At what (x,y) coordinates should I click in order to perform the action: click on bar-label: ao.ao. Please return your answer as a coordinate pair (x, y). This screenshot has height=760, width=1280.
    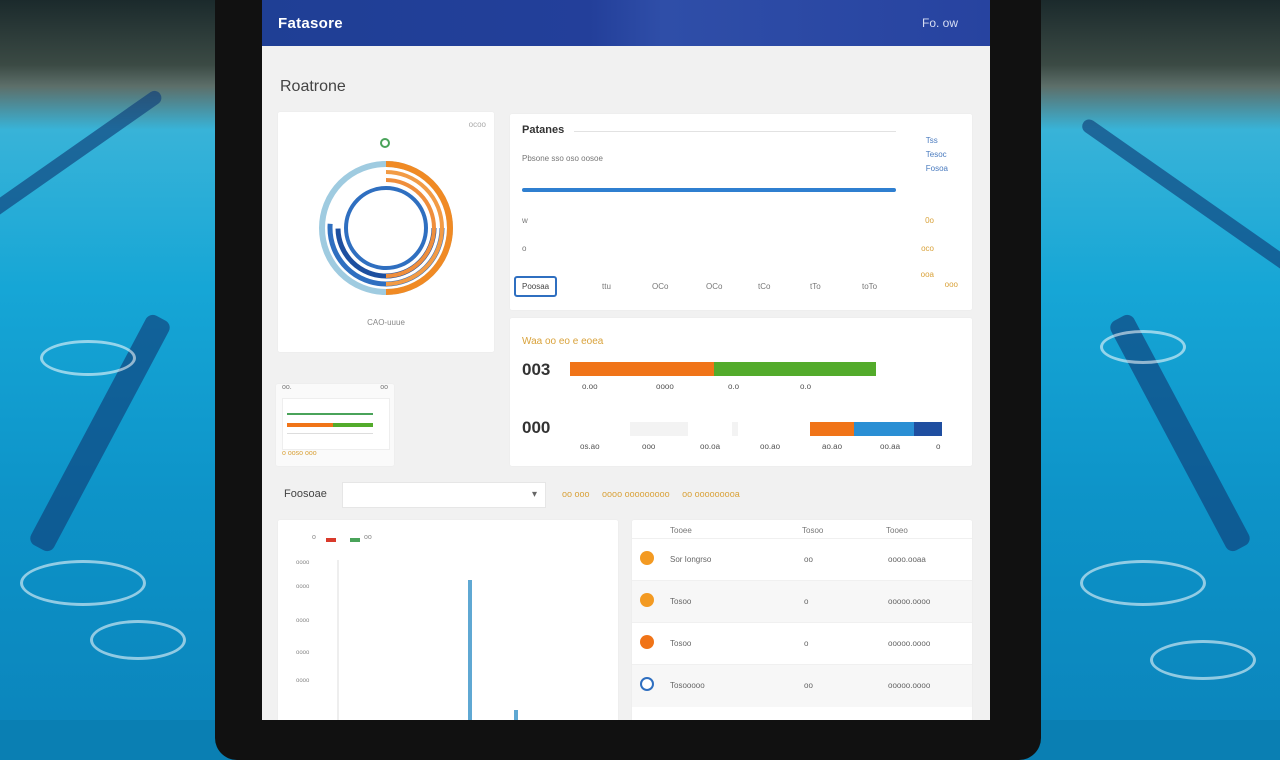
    Looking at the image, I should click on (832, 446).